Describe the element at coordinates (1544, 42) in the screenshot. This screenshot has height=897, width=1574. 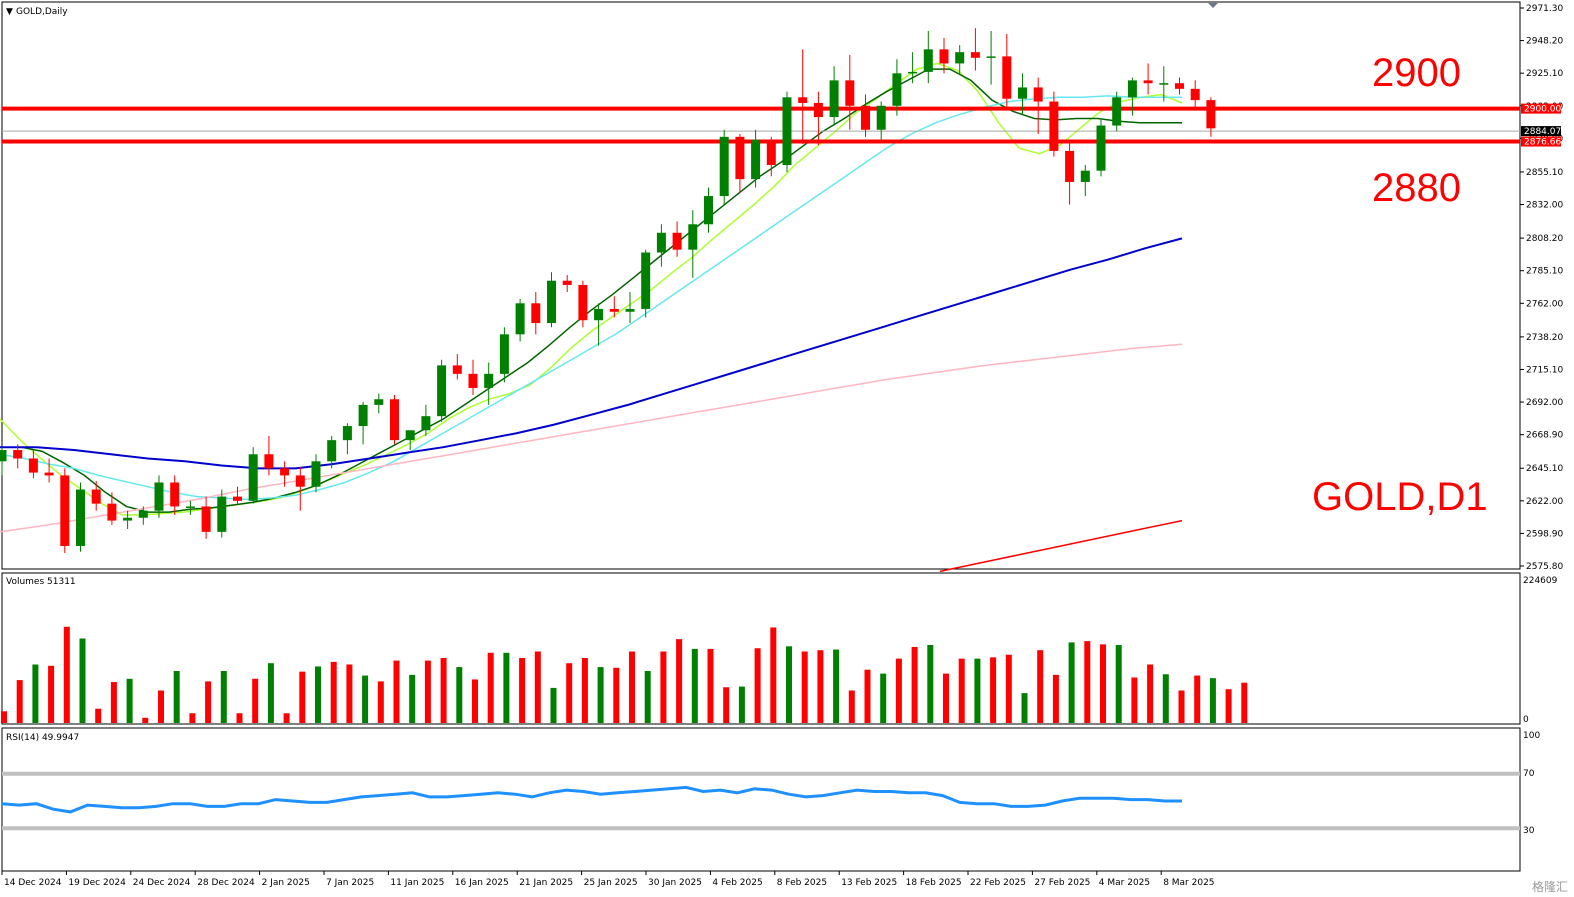
I see `price-axis-label: 2948.20` at that location.